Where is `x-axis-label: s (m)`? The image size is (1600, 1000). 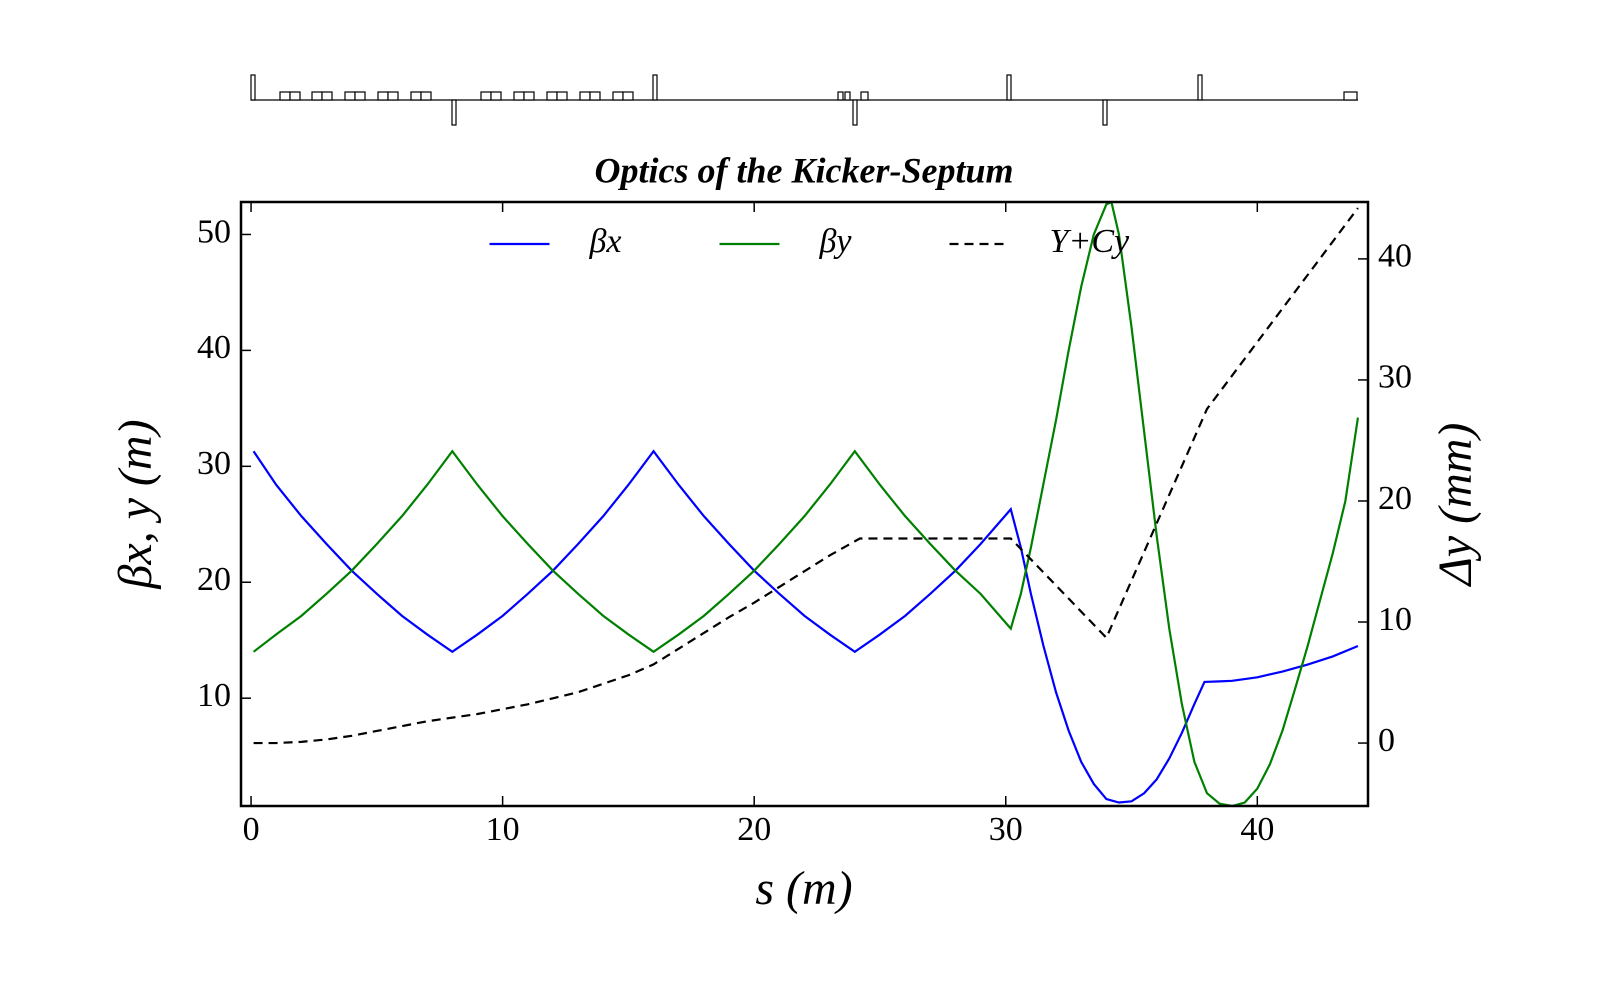
x-axis-label: s (m) is located at coordinates (803, 888).